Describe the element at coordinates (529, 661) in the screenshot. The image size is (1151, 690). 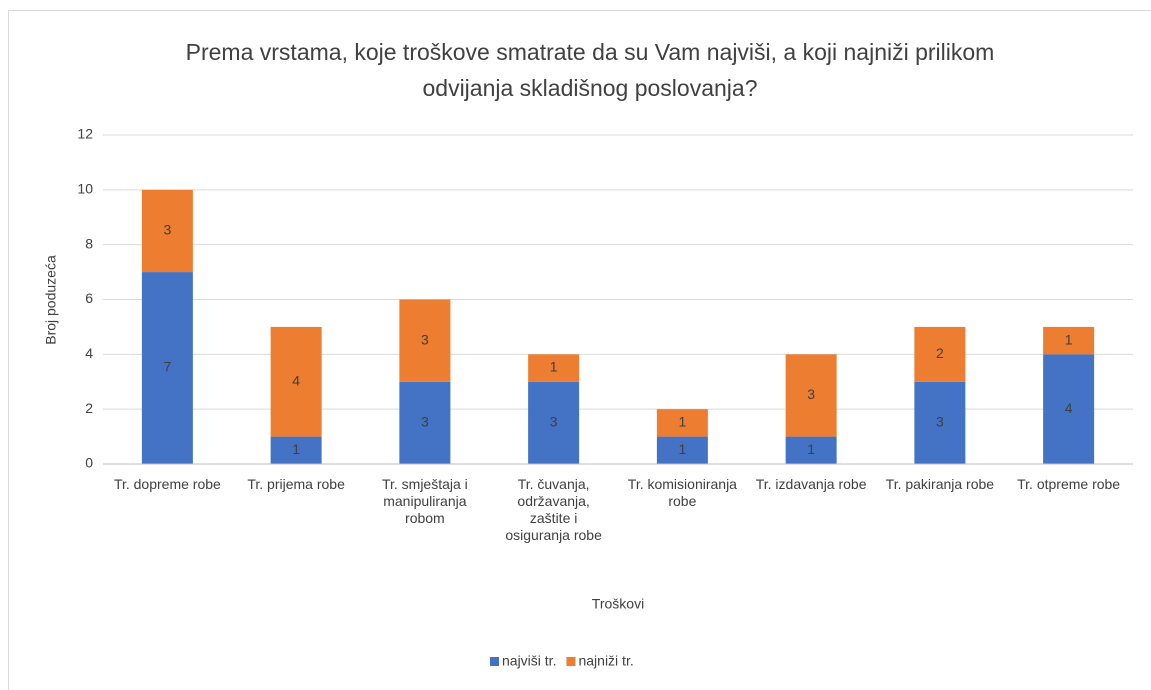
I see `legend-label: najviši tr.` at that location.